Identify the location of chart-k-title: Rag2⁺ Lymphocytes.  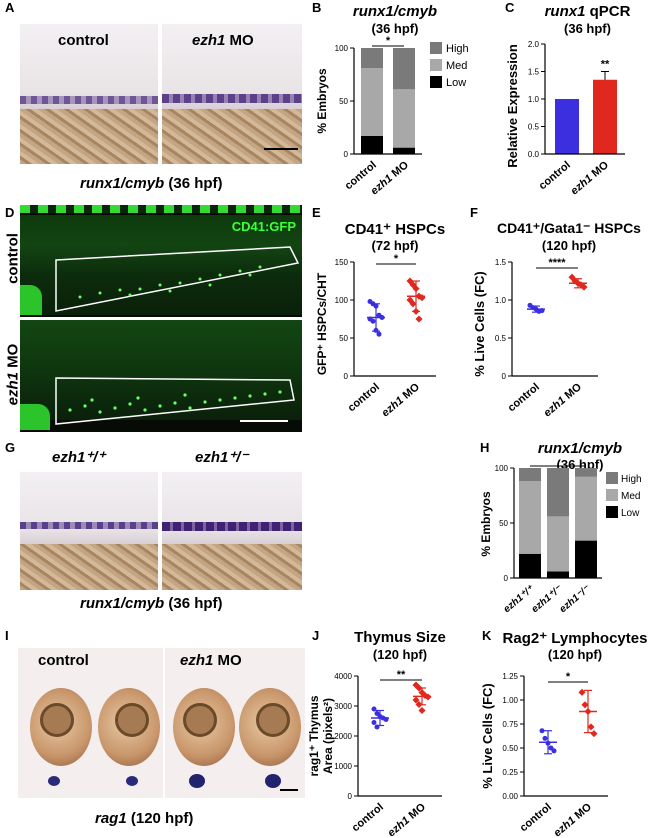
(575, 638).